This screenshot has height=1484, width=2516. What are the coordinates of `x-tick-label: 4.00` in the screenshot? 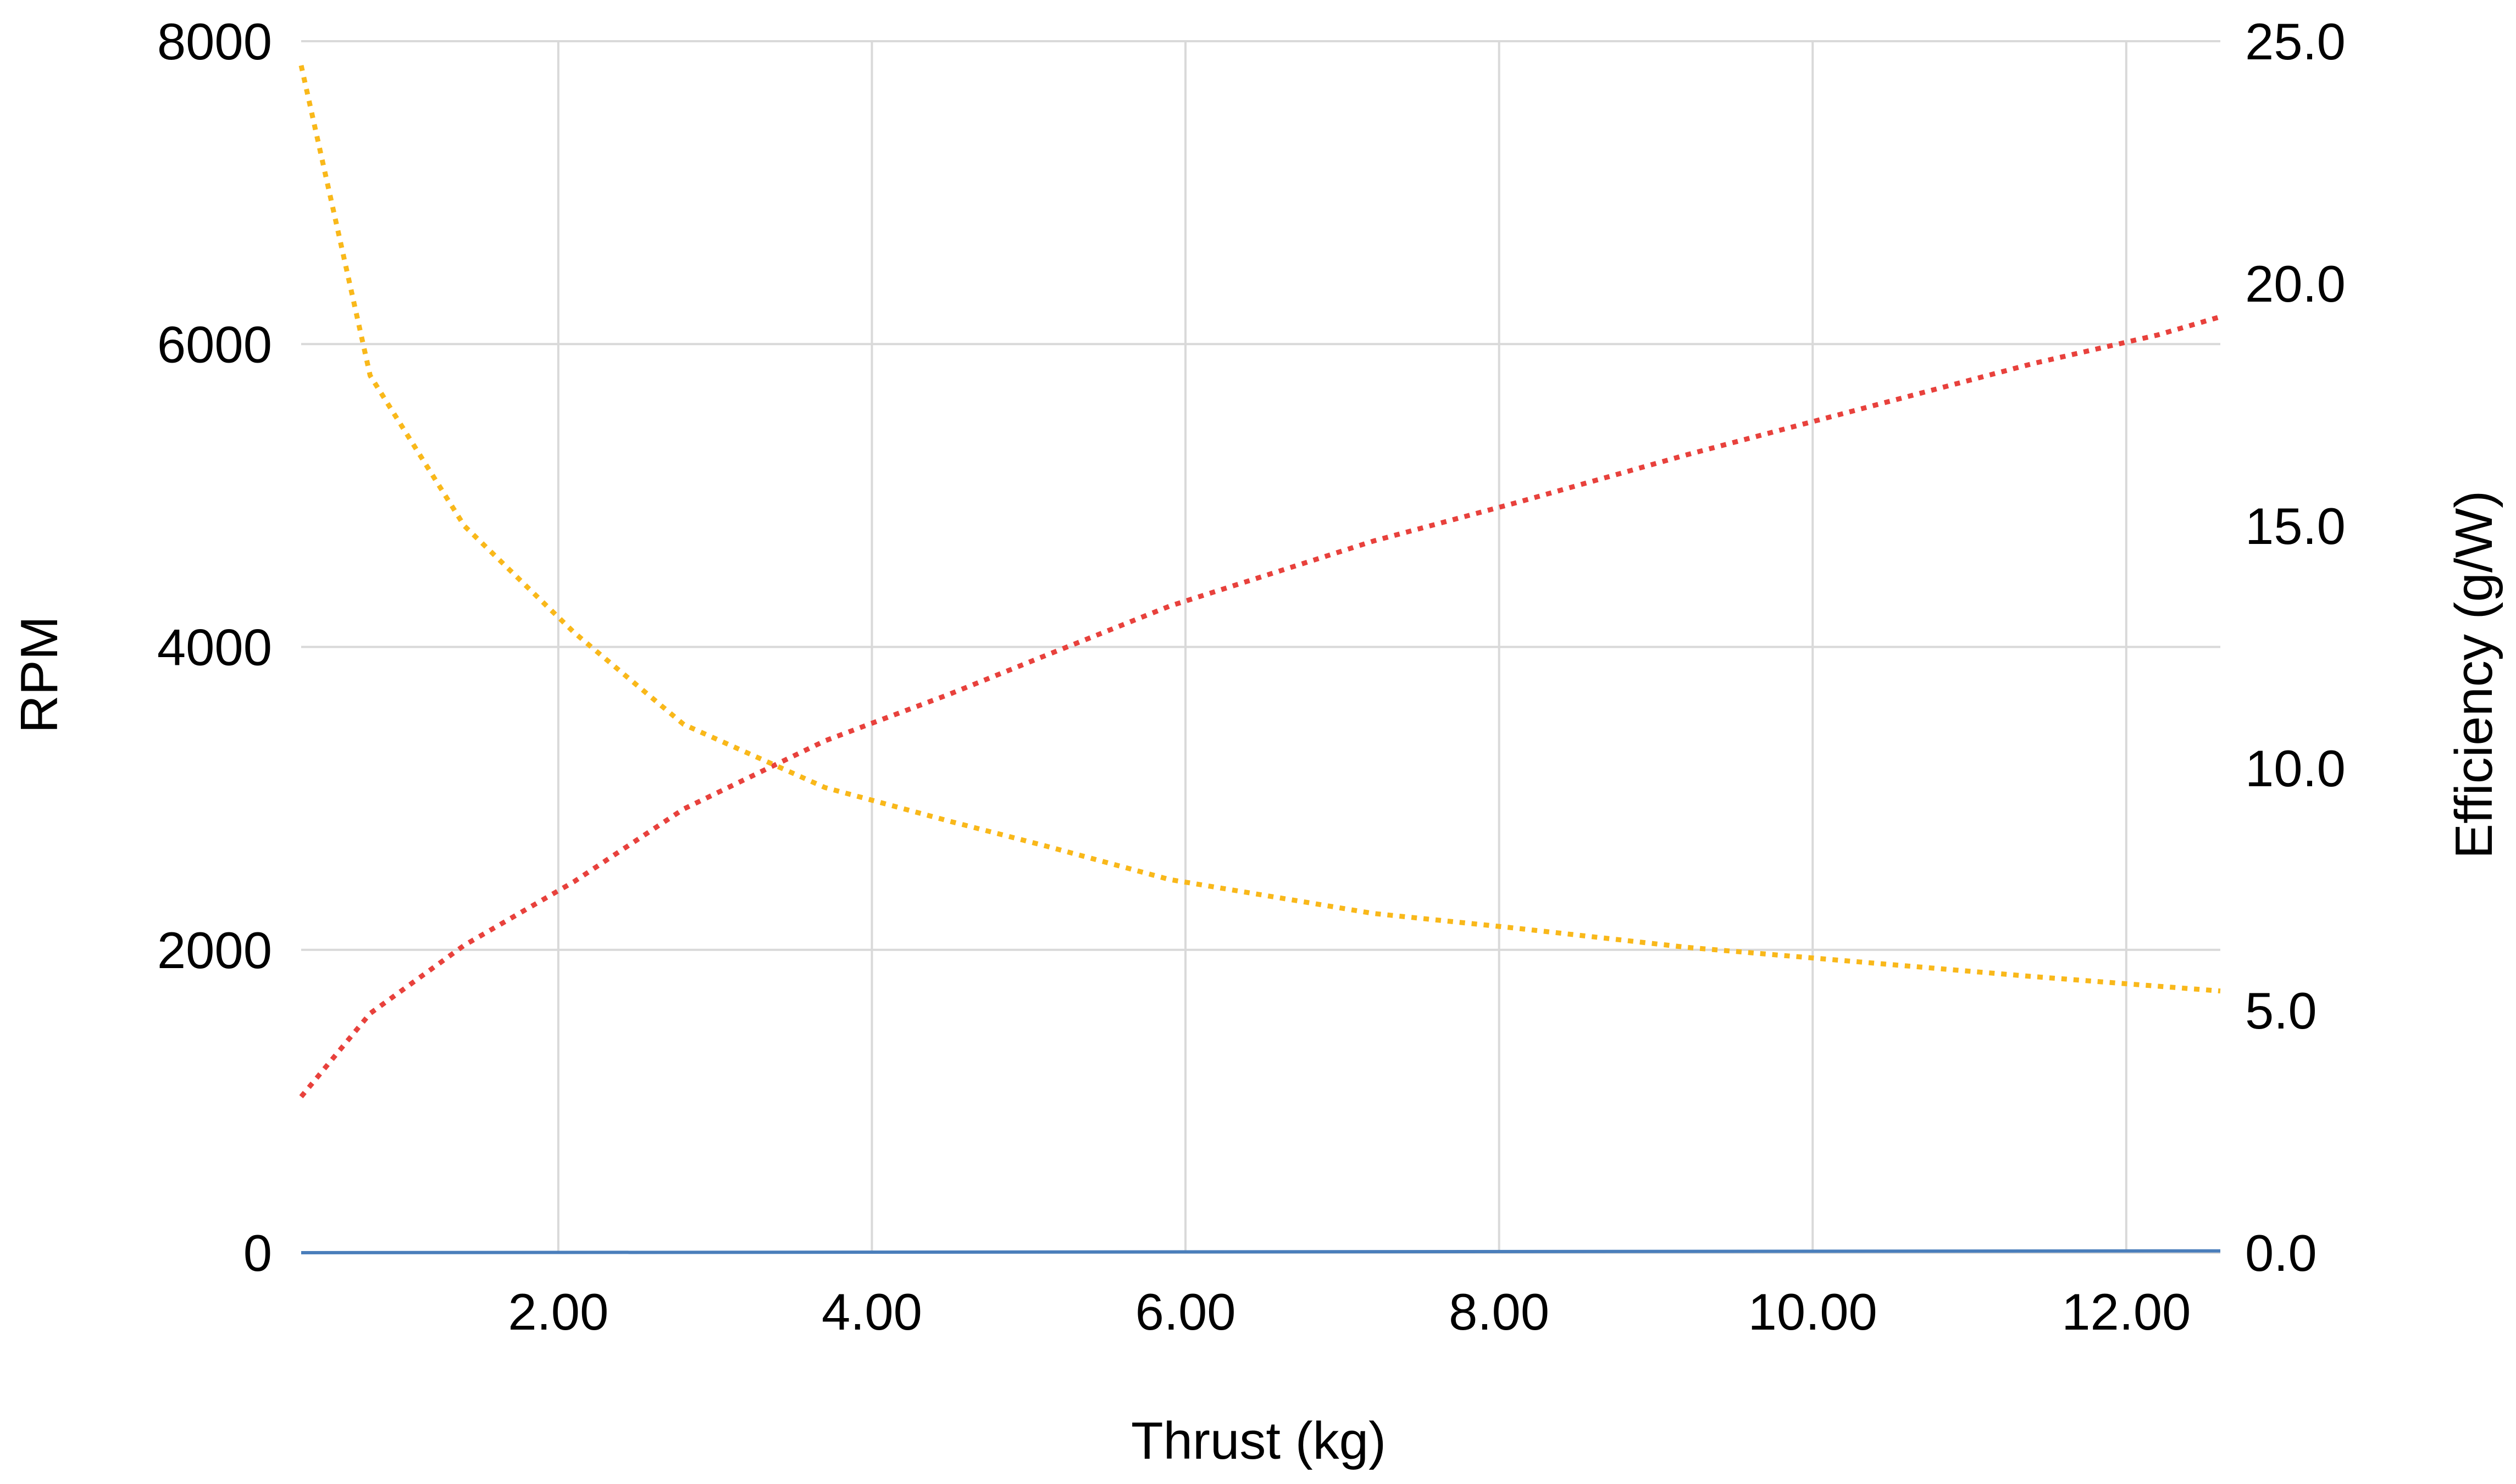 It's located at (872, 1312).